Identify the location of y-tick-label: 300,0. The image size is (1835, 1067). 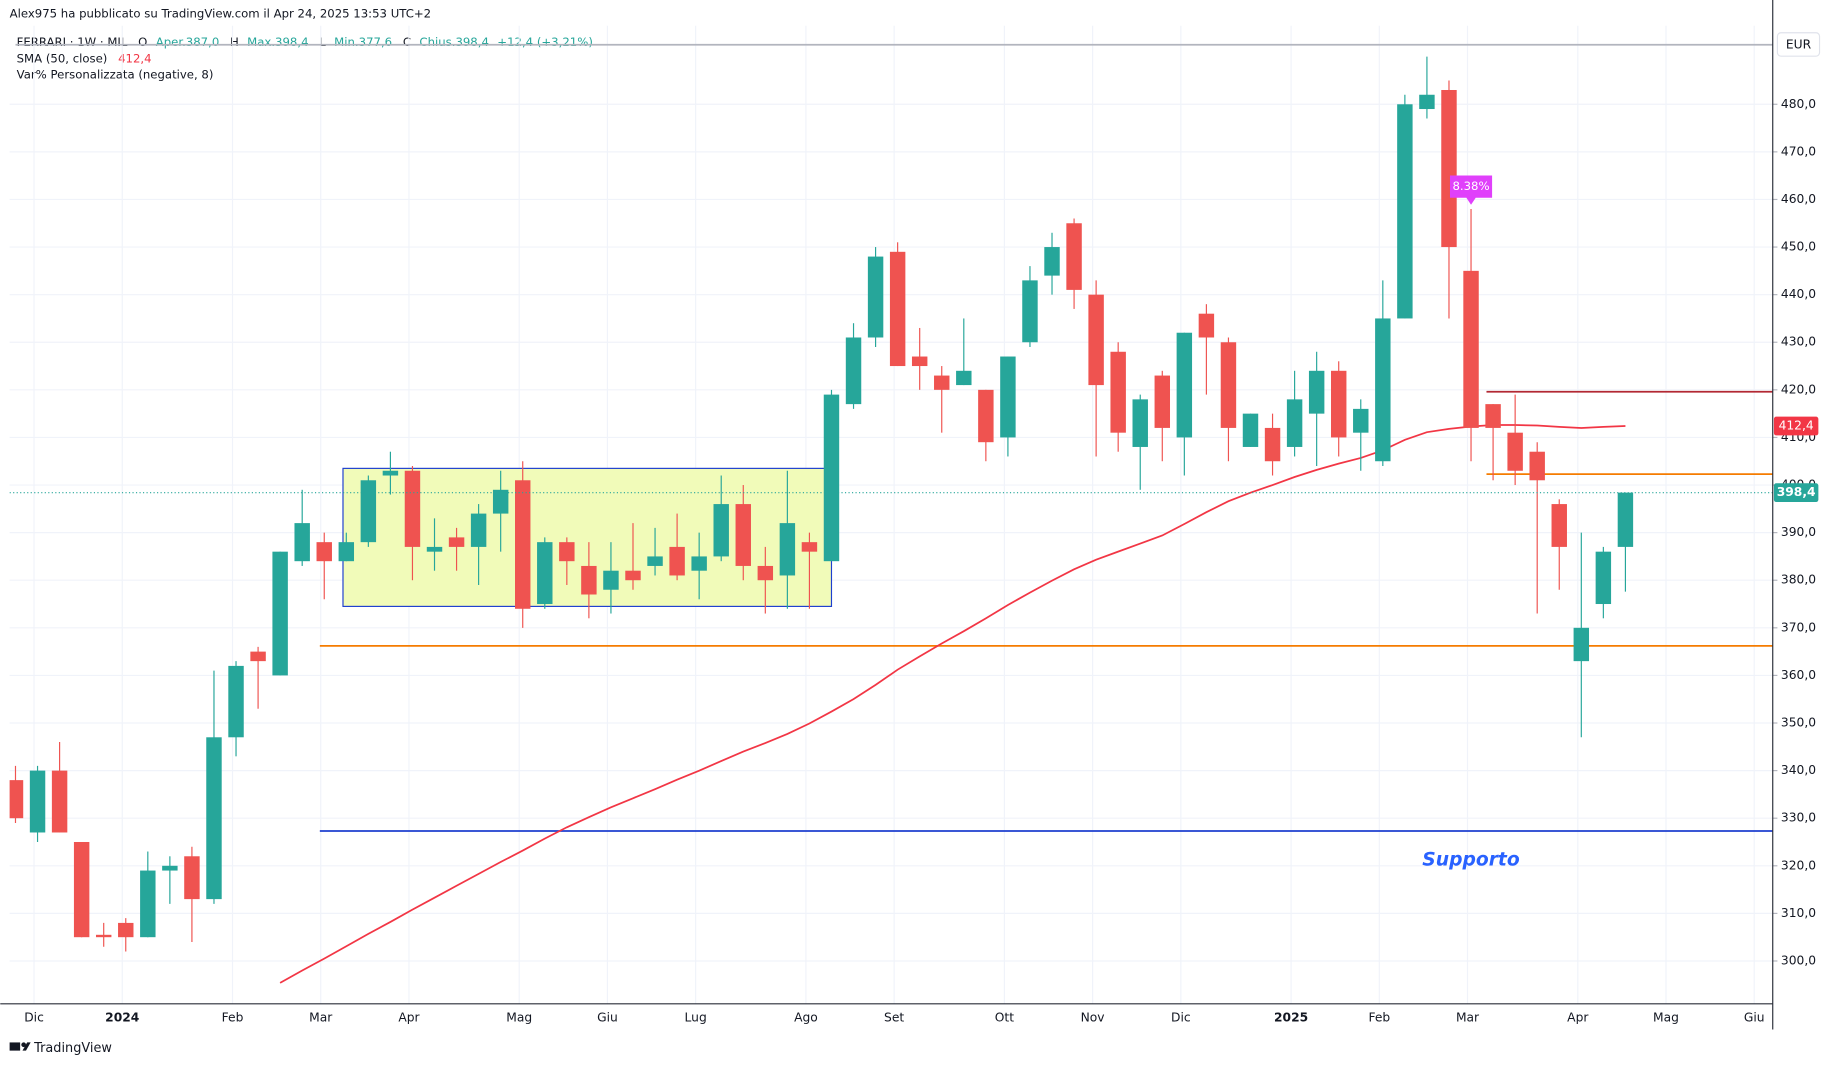
(1798, 960).